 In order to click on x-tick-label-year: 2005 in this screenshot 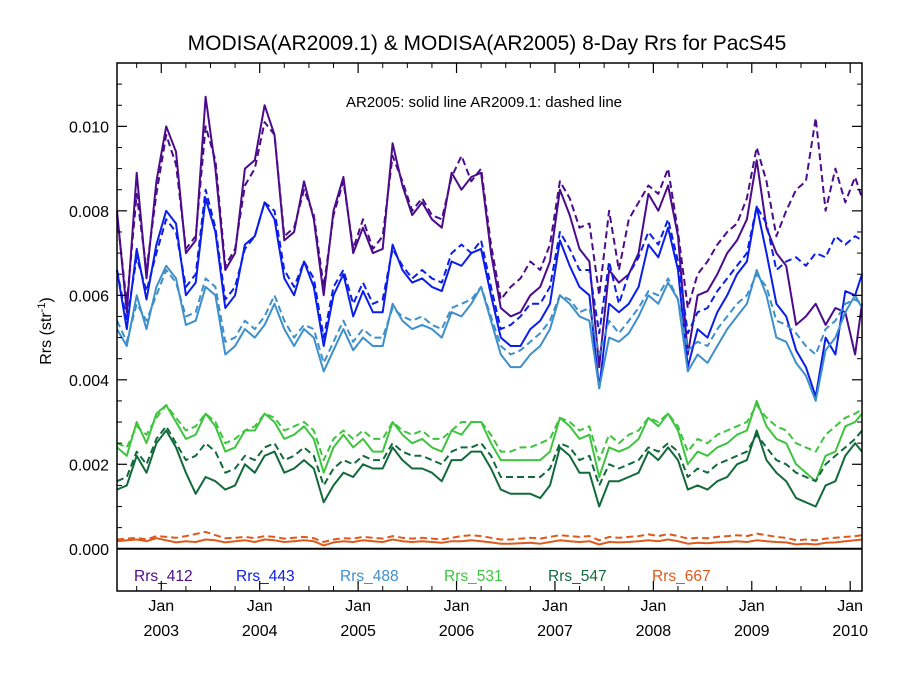, I will do `click(358, 631)`.